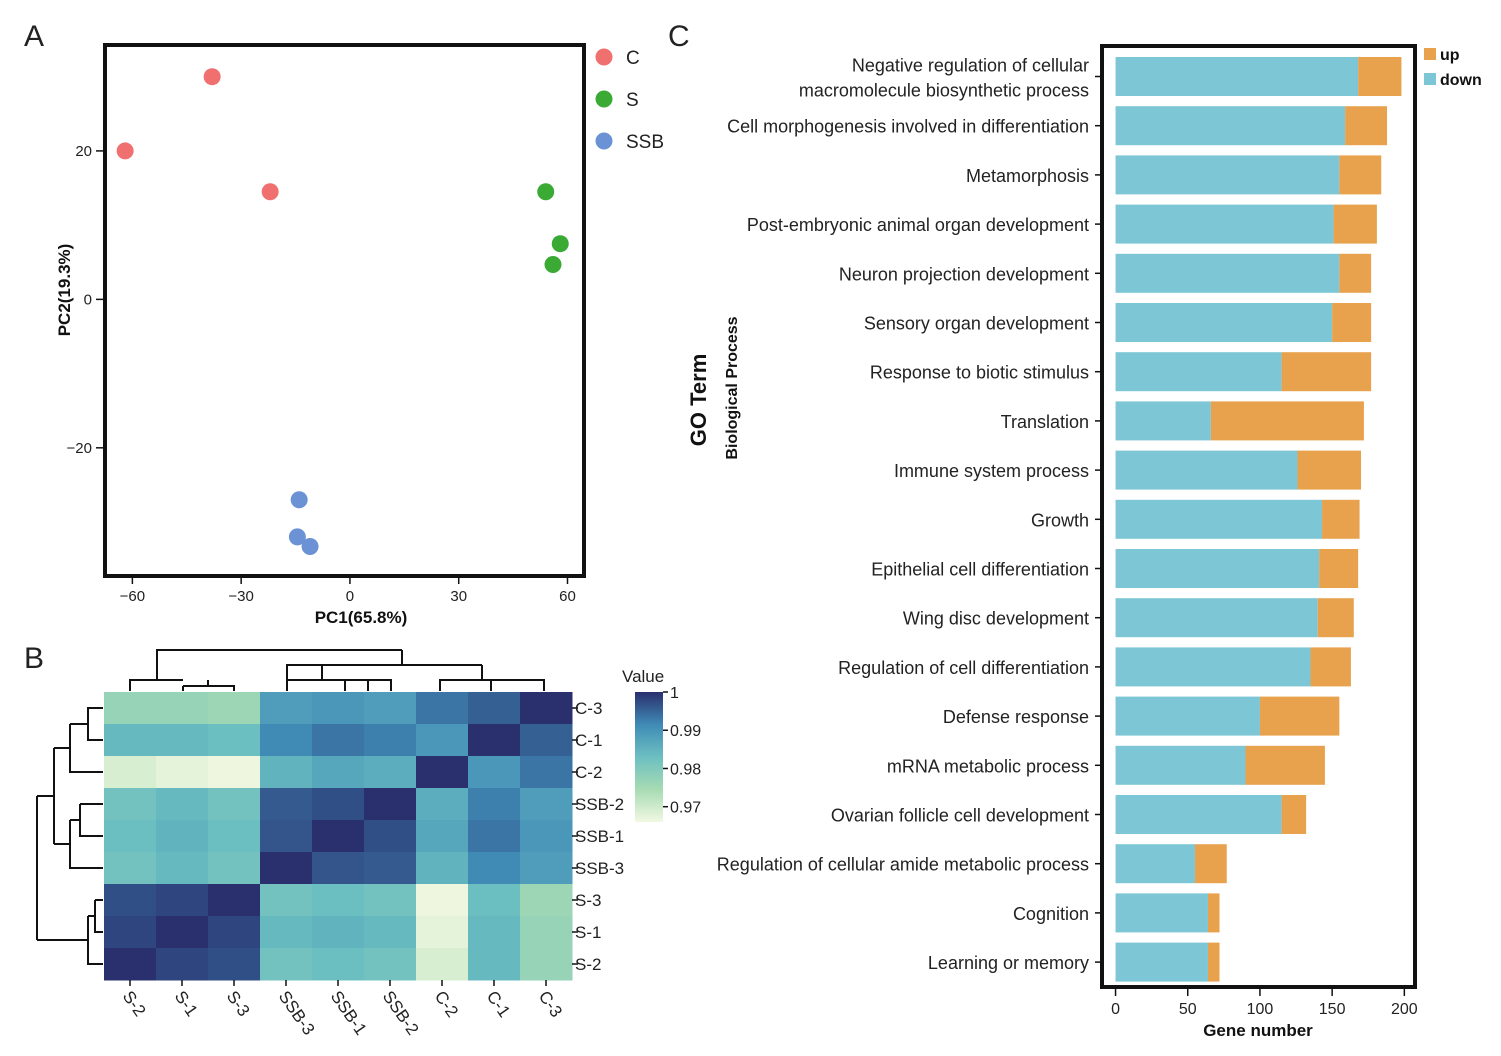 This screenshot has width=1501, height=1056. I want to click on go-term-label: Growth, so click(1060, 520).